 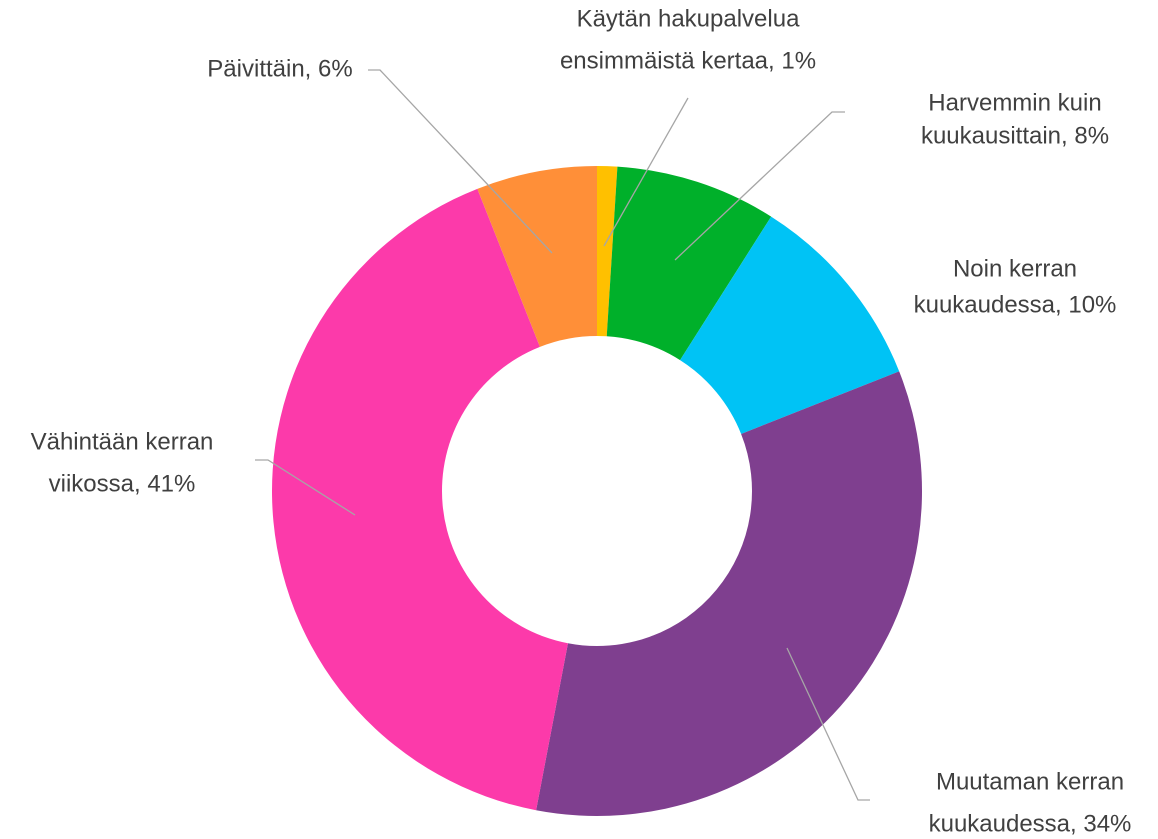 I want to click on data-label: Harvemmin kuin, so click(x=1014, y=102).